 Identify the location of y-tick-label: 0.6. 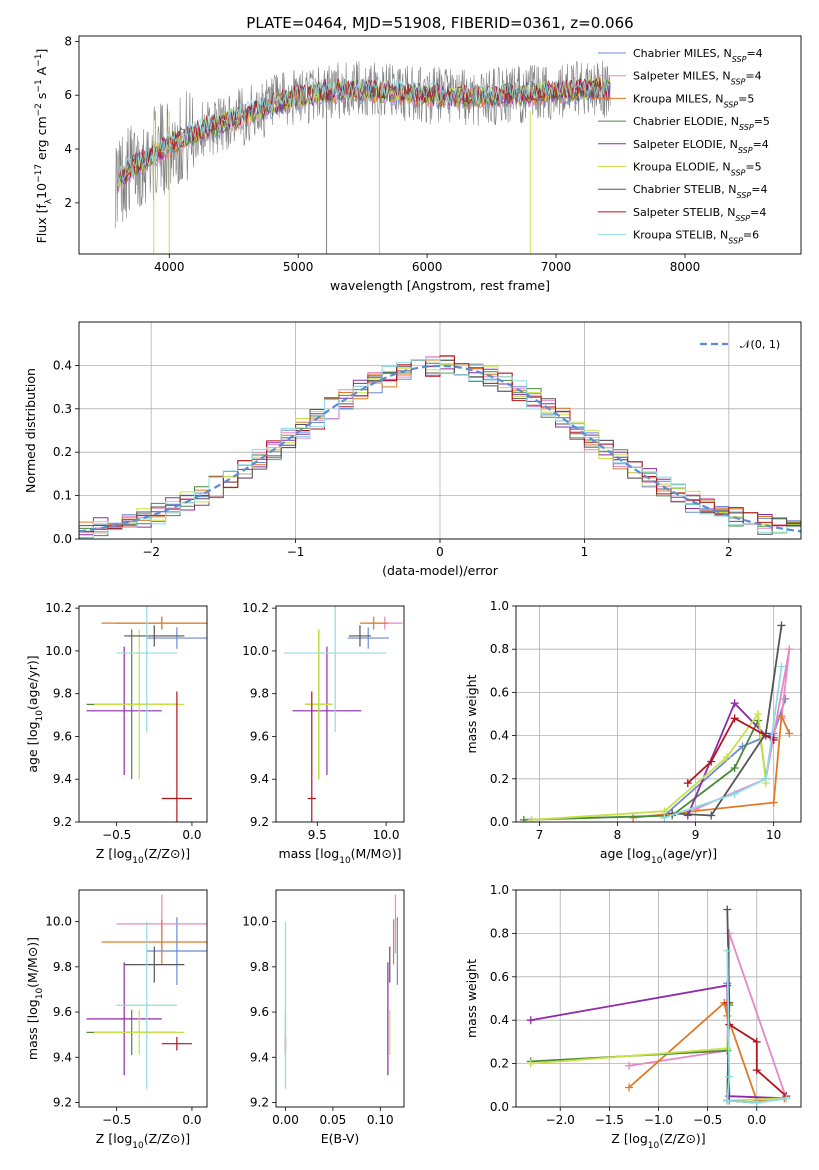
(499, 977).